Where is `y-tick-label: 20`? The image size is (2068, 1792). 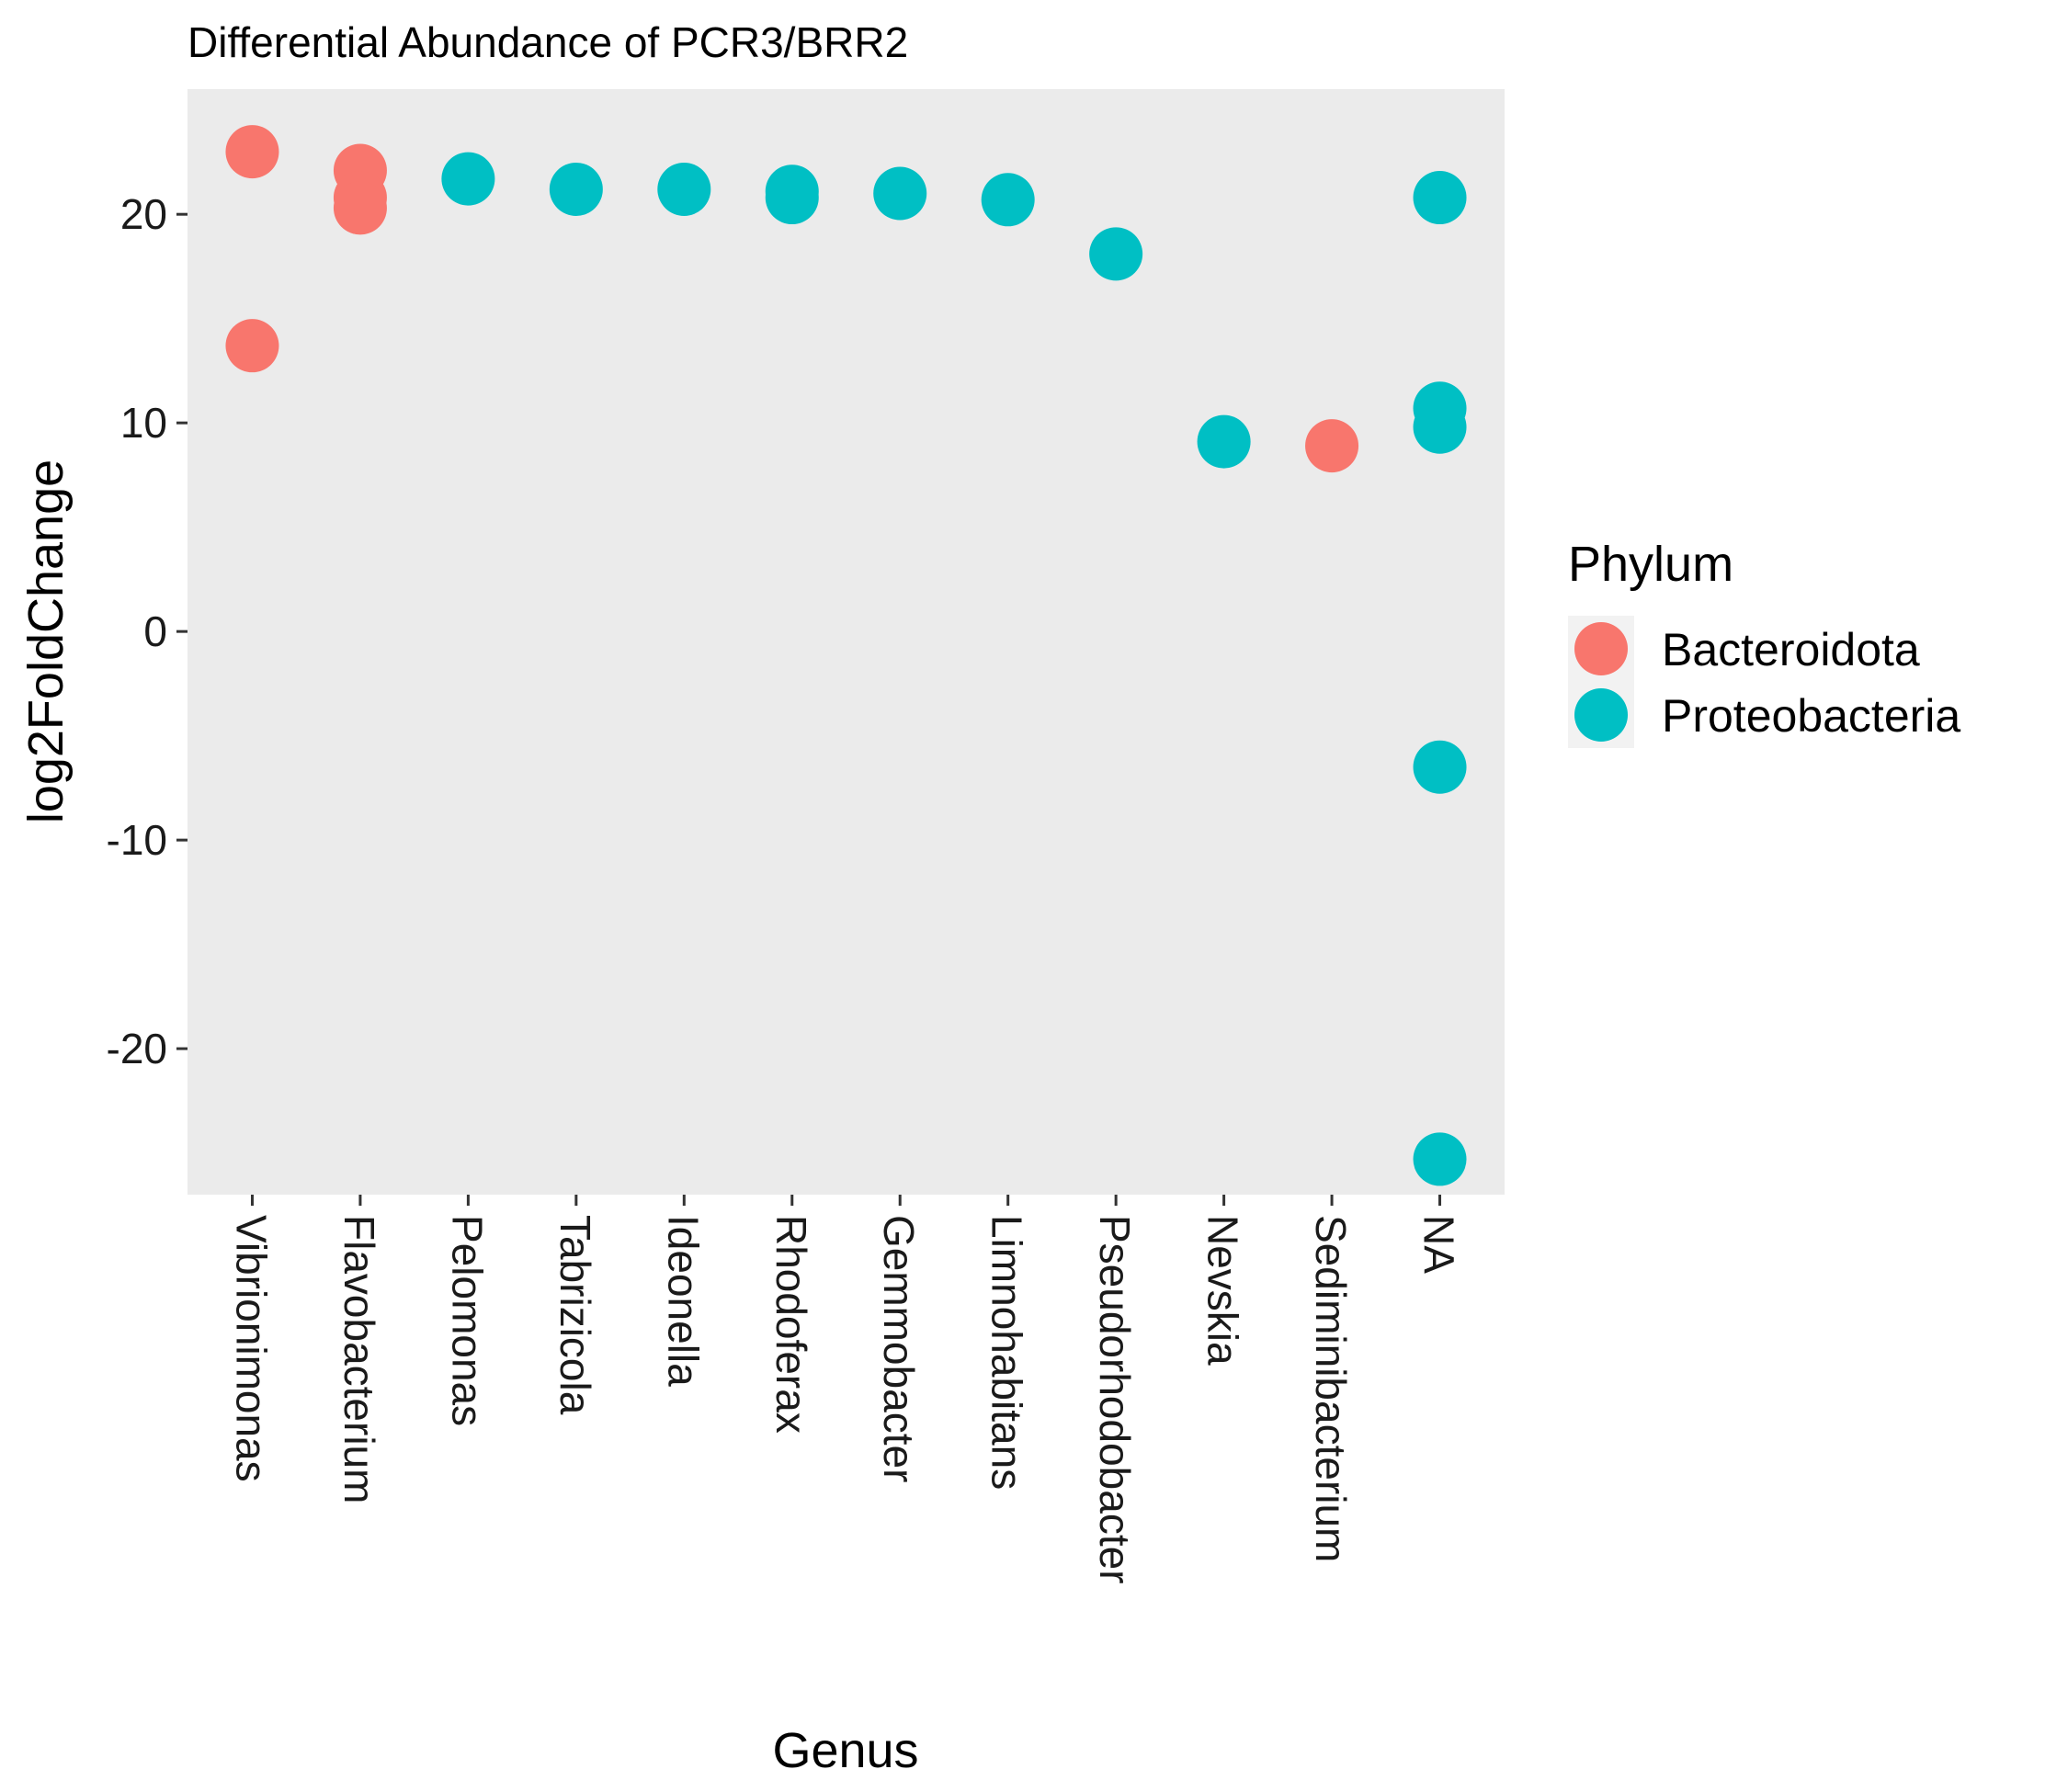
y-tick-label: 20 is located at coordinates (143, 214).